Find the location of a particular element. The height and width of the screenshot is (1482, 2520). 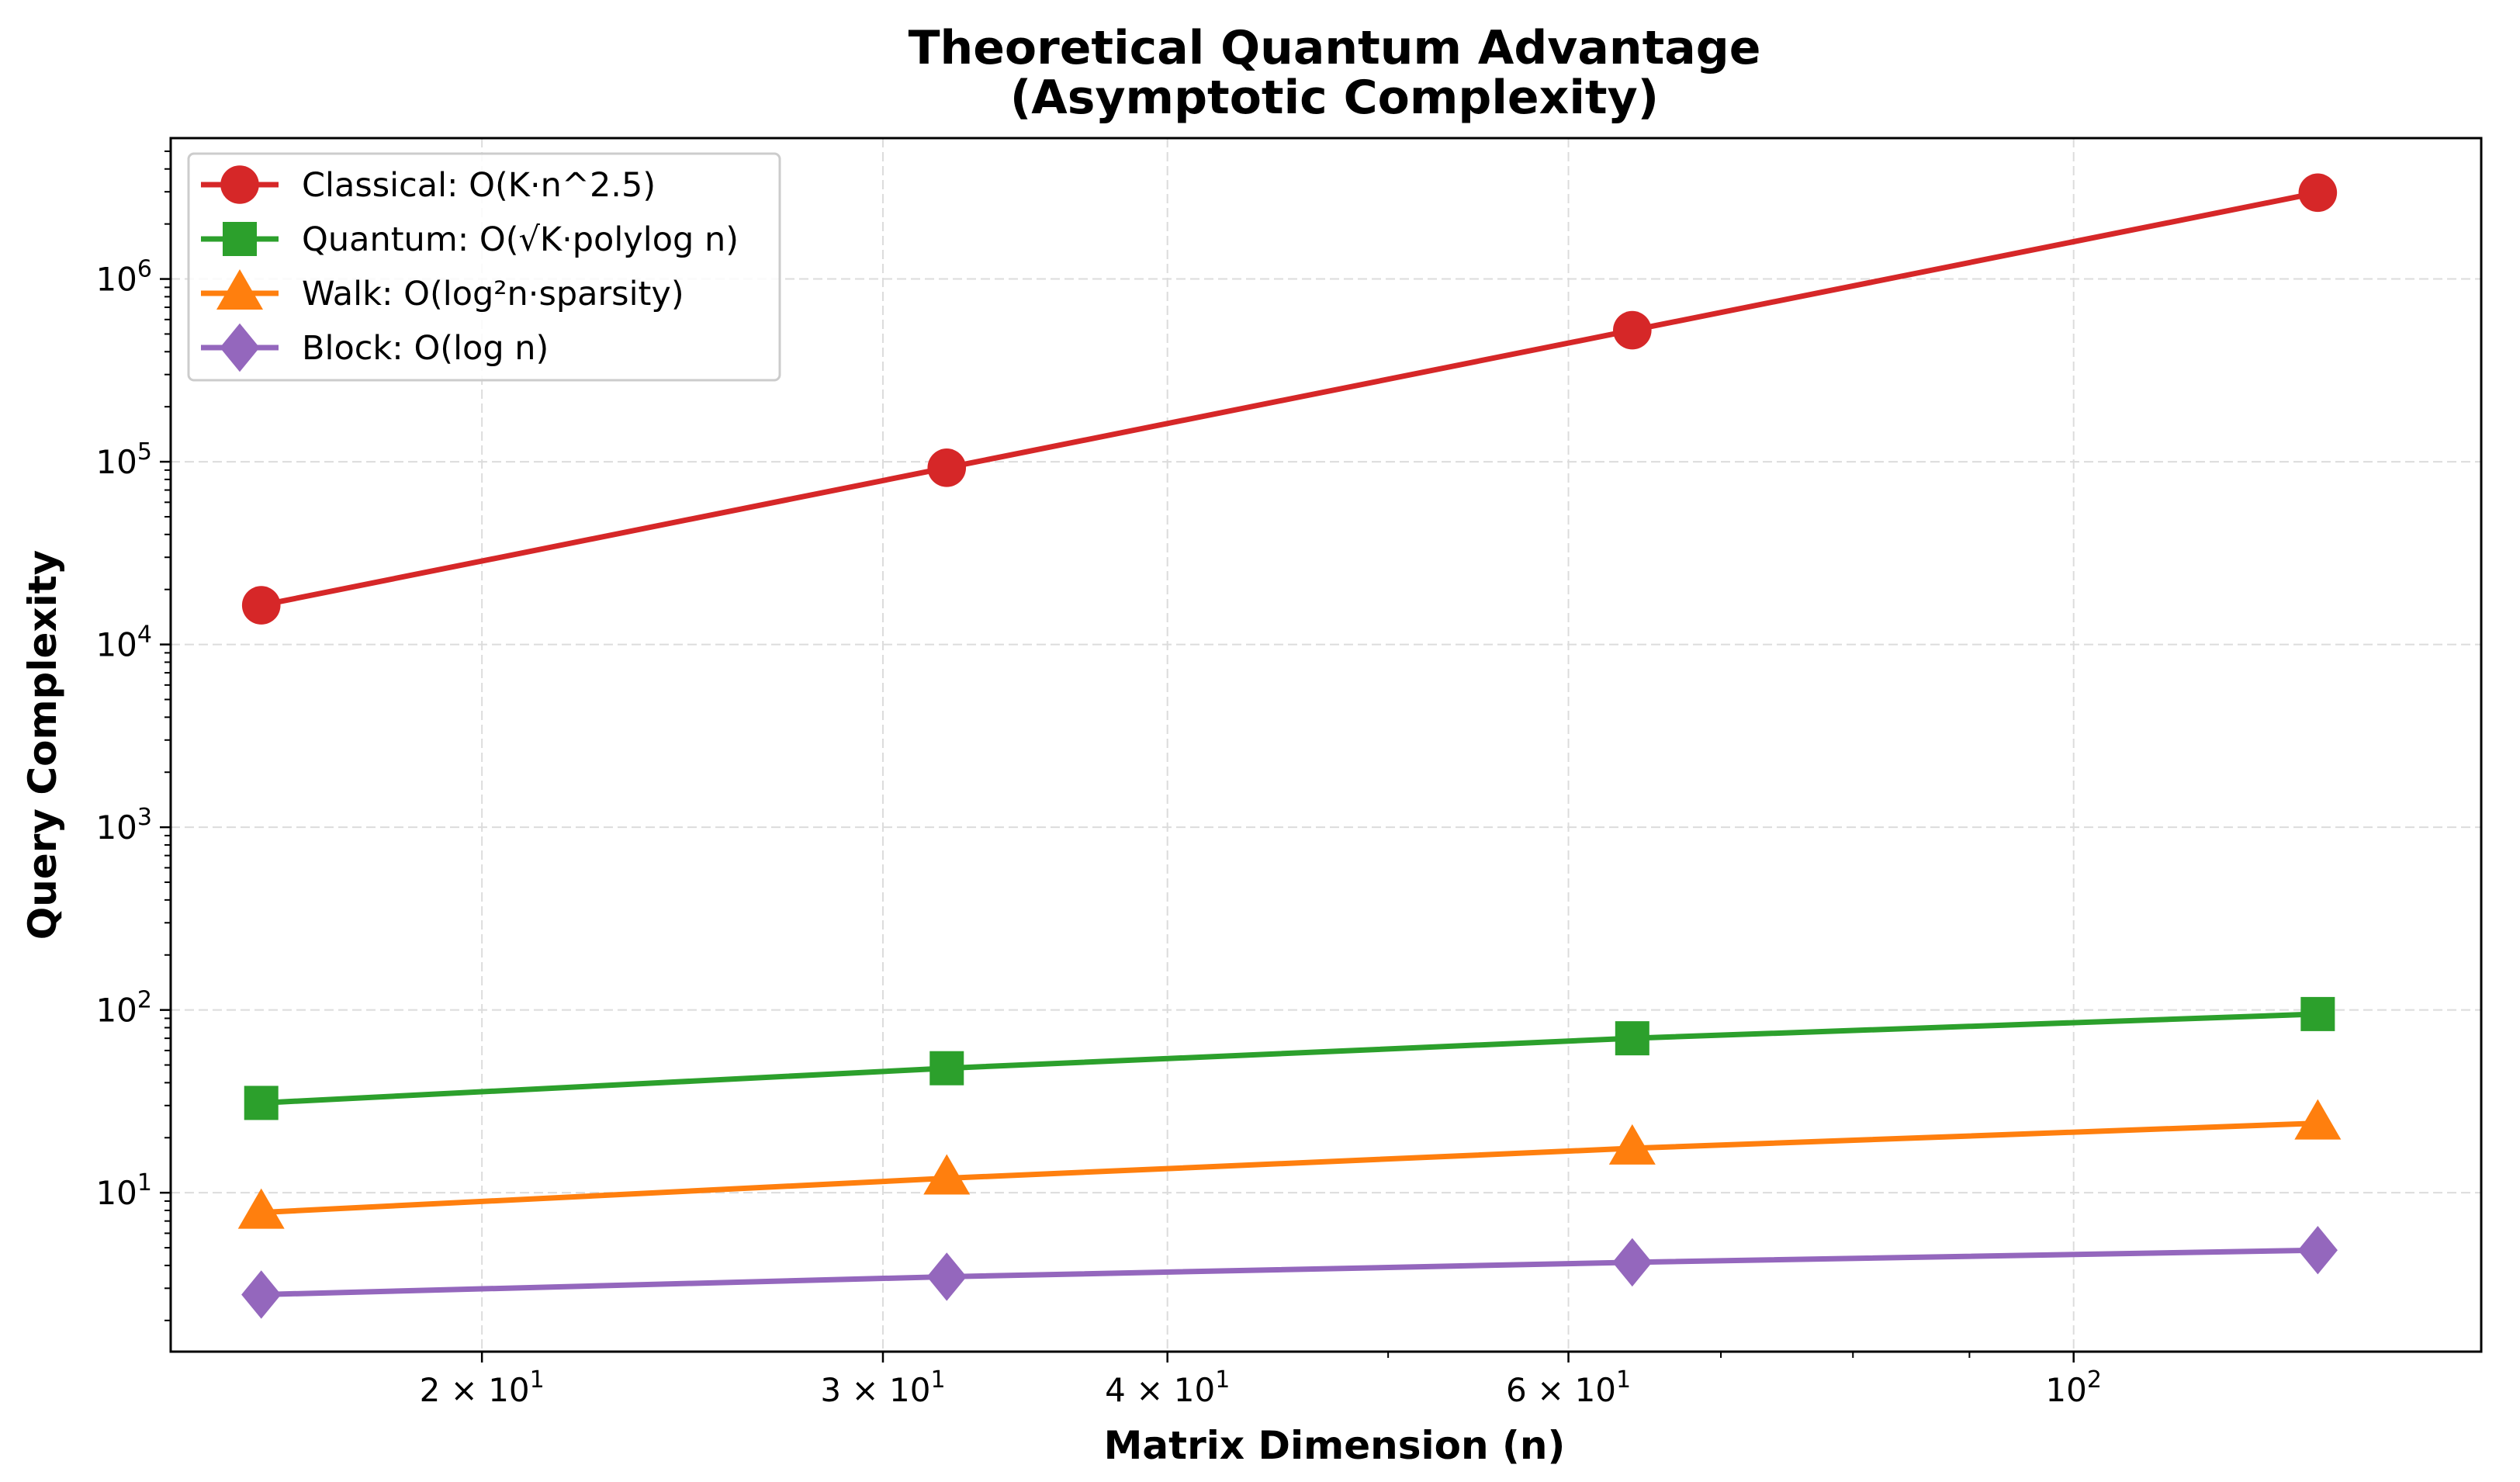

legend-label: Classical: O(K·n^2.5) is located at coordinates (479, 185).